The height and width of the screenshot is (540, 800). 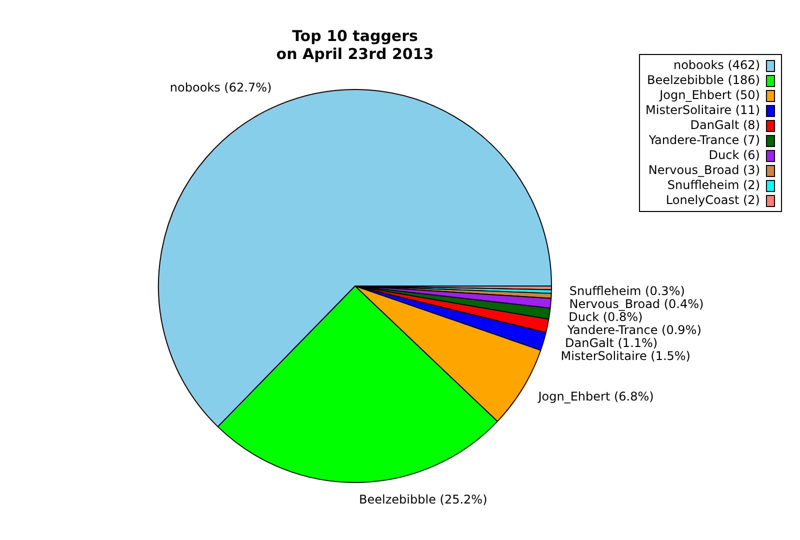 I want to click on legend-label: nobooks (462), so click(x=716, y=65).